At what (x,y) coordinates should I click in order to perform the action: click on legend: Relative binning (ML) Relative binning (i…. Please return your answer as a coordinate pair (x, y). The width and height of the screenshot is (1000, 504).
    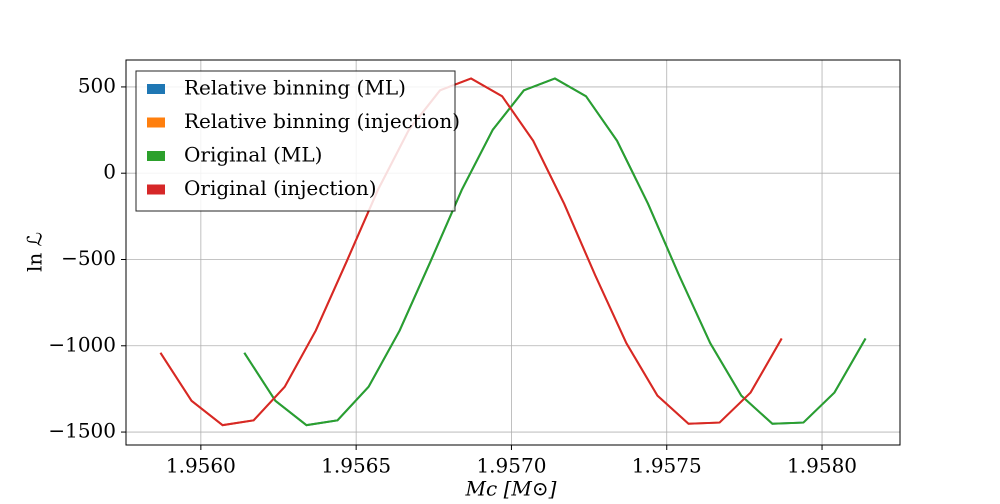
    Looking at the image, I should click on (297, 141).